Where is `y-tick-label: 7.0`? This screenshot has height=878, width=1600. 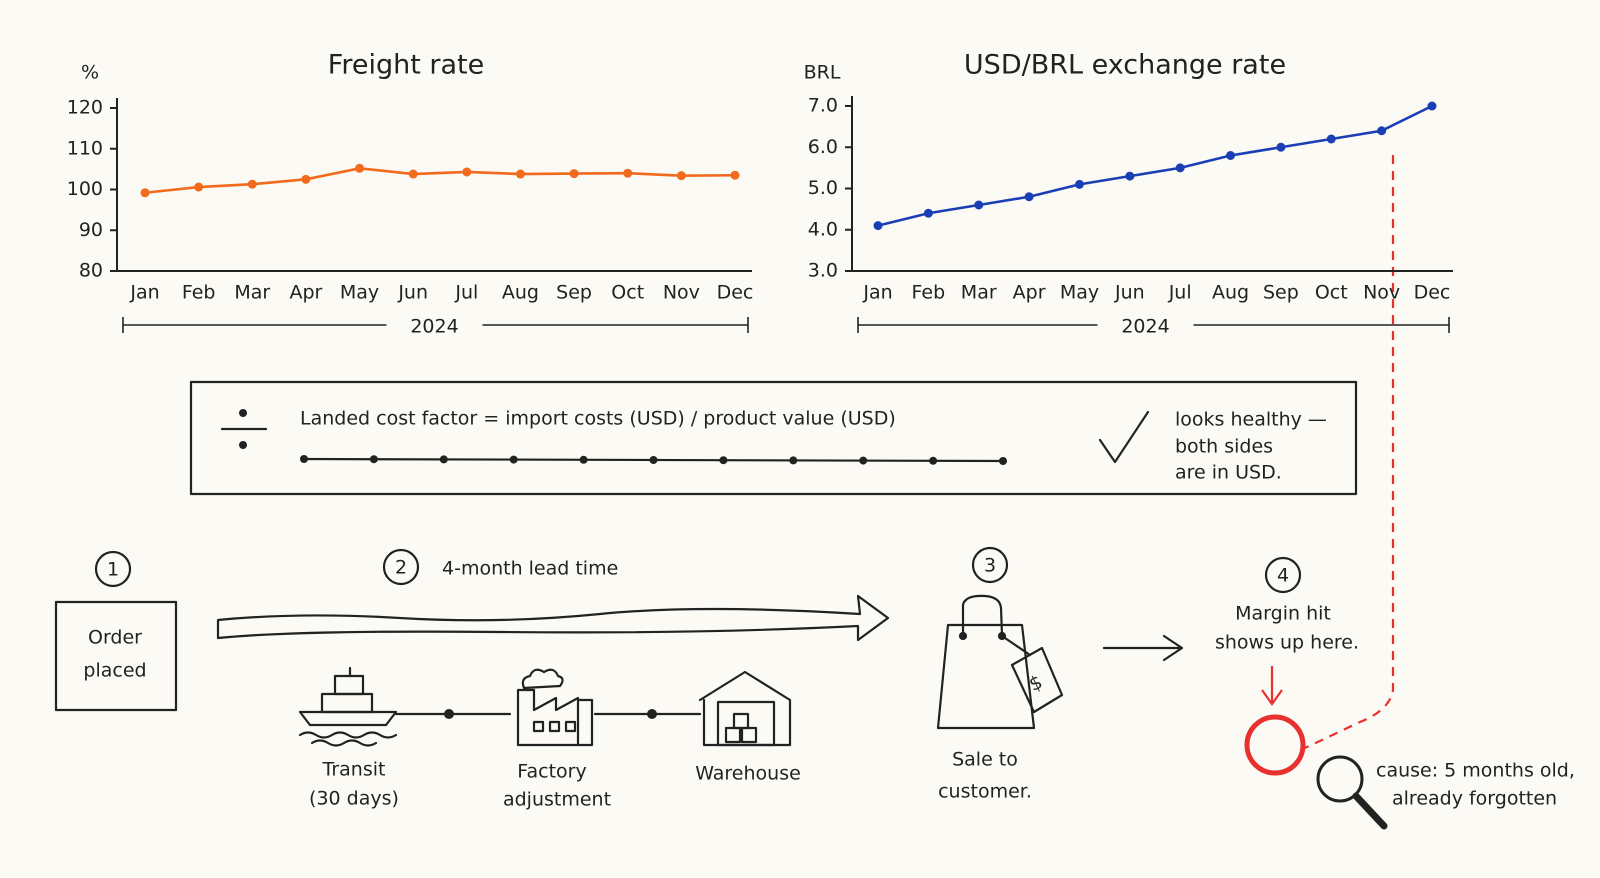 y-tick-label: 7.0 is located at coordinates (823, 106).